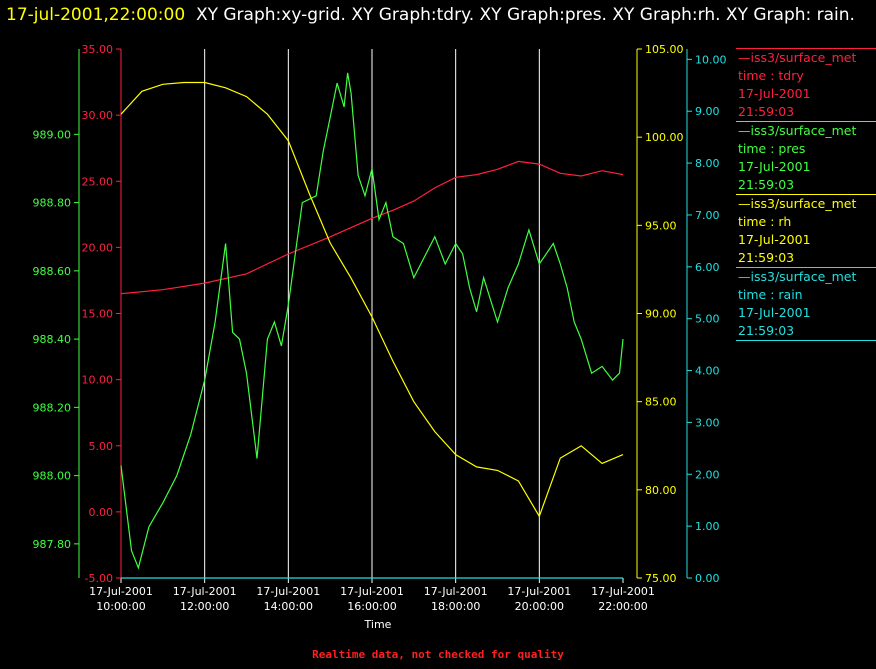 The image size is (876, 669). What do you see at coordinates (661, 402) in the screenshot?
I see `rh-y-tick-label: 85.00` at bounding box center [661, 402].